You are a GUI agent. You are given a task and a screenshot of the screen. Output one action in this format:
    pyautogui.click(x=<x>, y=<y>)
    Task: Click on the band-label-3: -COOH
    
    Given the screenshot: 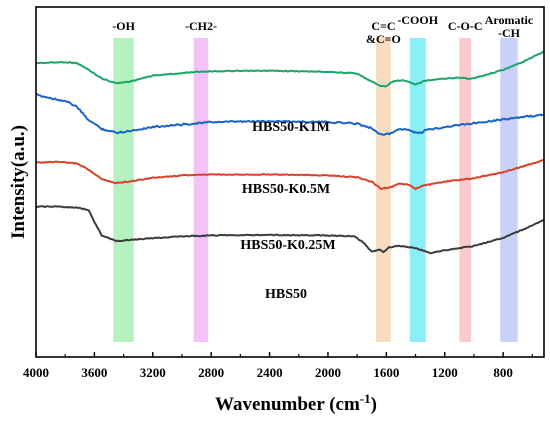 What is the action you would take?
    pyautogui.click(x=417, y=20)
    